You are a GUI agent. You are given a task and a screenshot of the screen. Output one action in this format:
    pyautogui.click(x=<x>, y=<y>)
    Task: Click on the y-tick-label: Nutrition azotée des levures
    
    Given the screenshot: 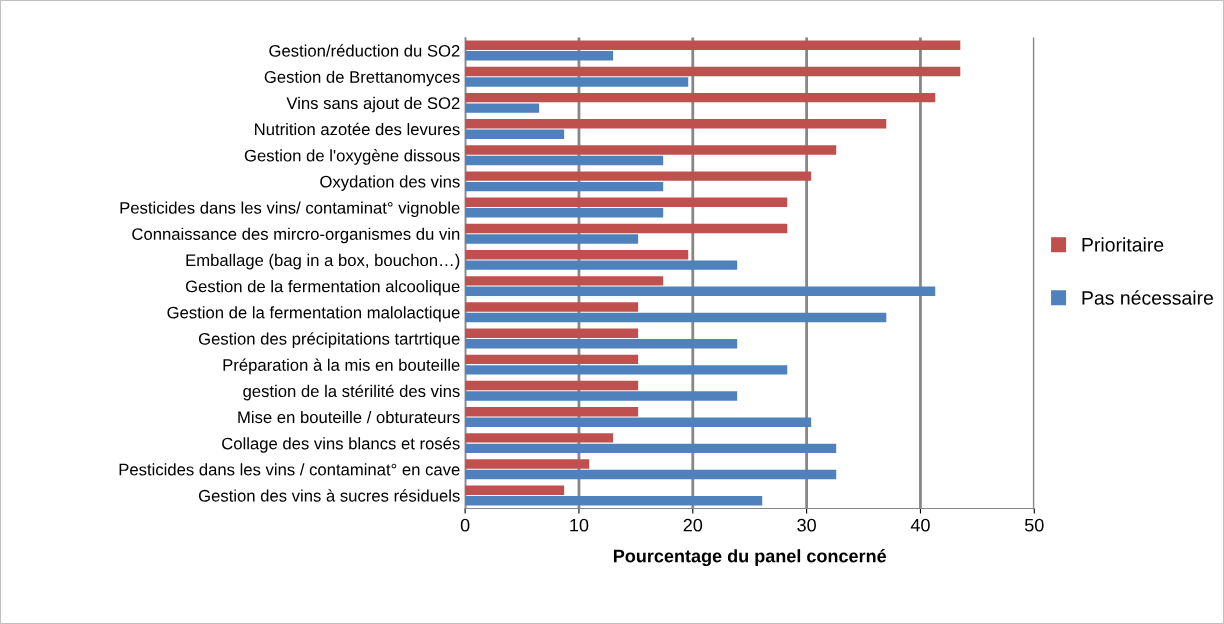 What is the action you would take?
    pyautogui.click(x=357, y=129)
    